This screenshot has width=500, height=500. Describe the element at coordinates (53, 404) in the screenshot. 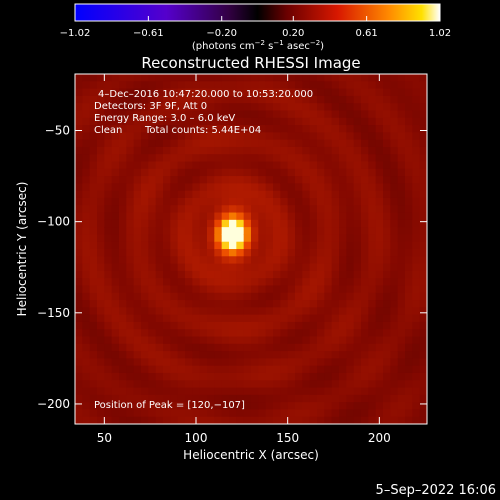

I see `y-tick-label: −200` at that location.